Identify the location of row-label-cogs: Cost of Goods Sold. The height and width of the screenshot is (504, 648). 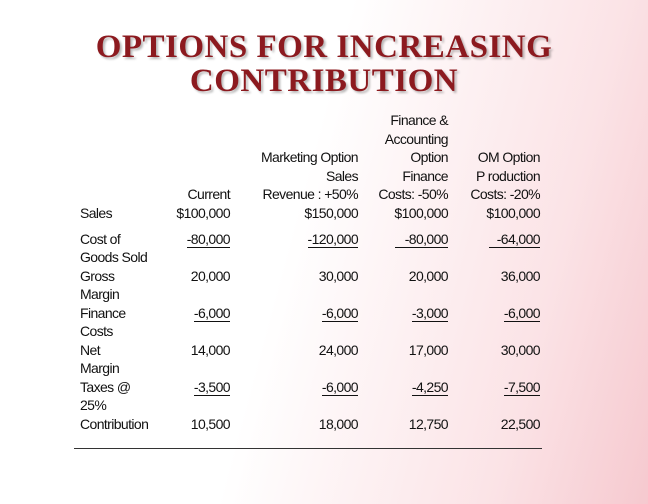
(114, 248).